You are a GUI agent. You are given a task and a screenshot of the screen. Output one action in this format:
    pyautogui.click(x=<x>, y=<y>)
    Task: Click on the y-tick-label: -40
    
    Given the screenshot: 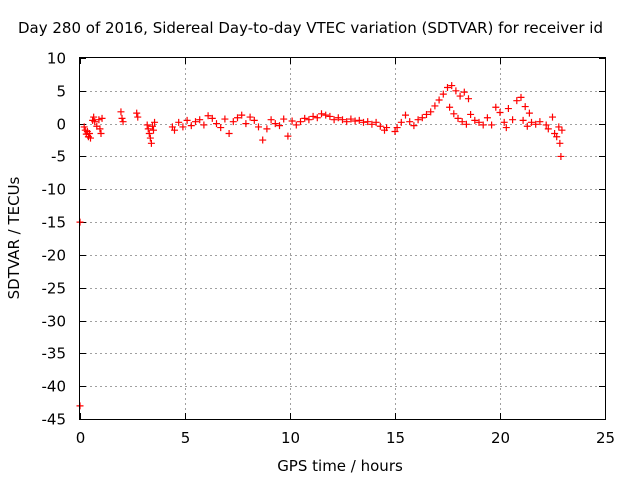 What is the action you would take?
    pyautogui.click(x=54, y=387)
    